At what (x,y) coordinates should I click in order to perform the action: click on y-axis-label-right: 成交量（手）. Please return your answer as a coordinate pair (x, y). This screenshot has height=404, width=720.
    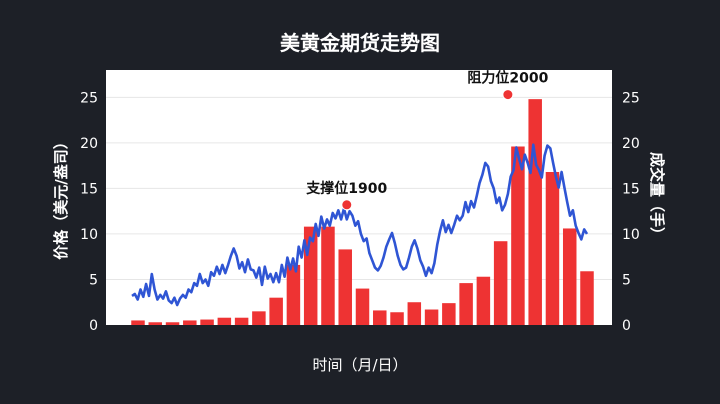
    Looking at the image, I should click on (657, 197).